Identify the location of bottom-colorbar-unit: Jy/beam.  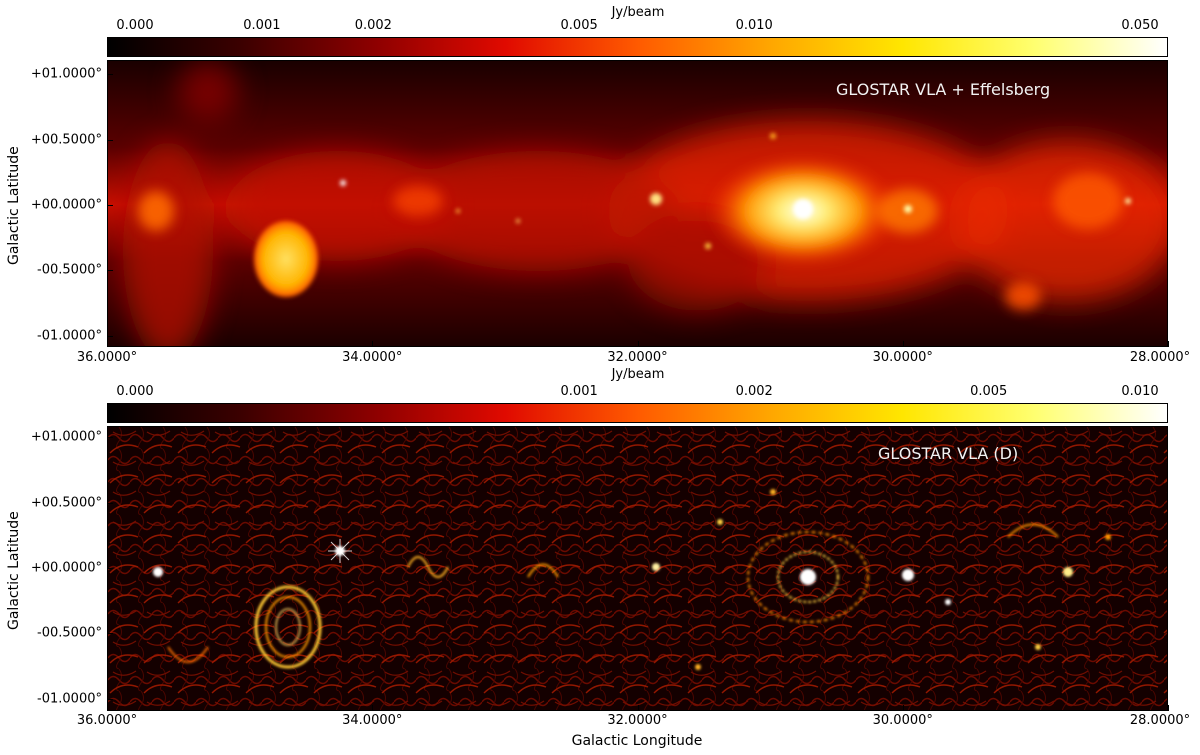
(638, 374).